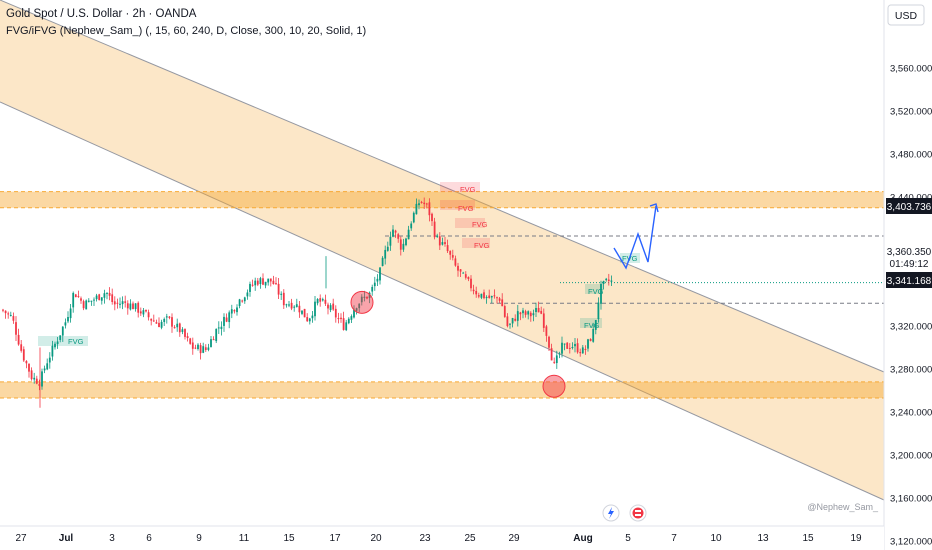 Image resolution: width=932 pixels, height=550 pixels. What do you see at coordinates (906, 15) in the screenshot?
I see `currency-button` at bounding box center [906, 15].